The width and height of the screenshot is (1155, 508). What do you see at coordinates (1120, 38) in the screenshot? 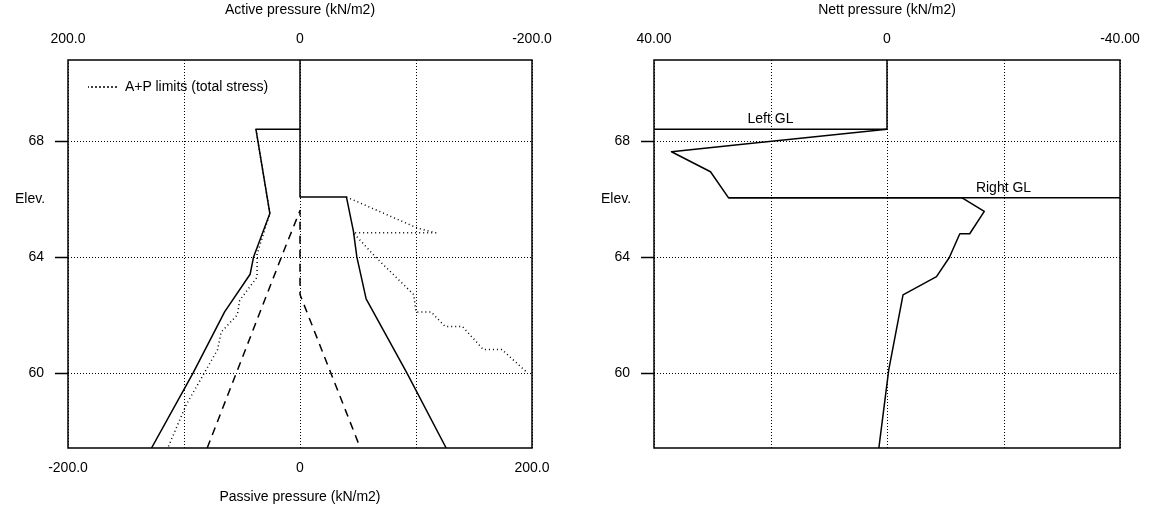
I see `x-tick-label: -40.00` at bounding box center [1120, 38].